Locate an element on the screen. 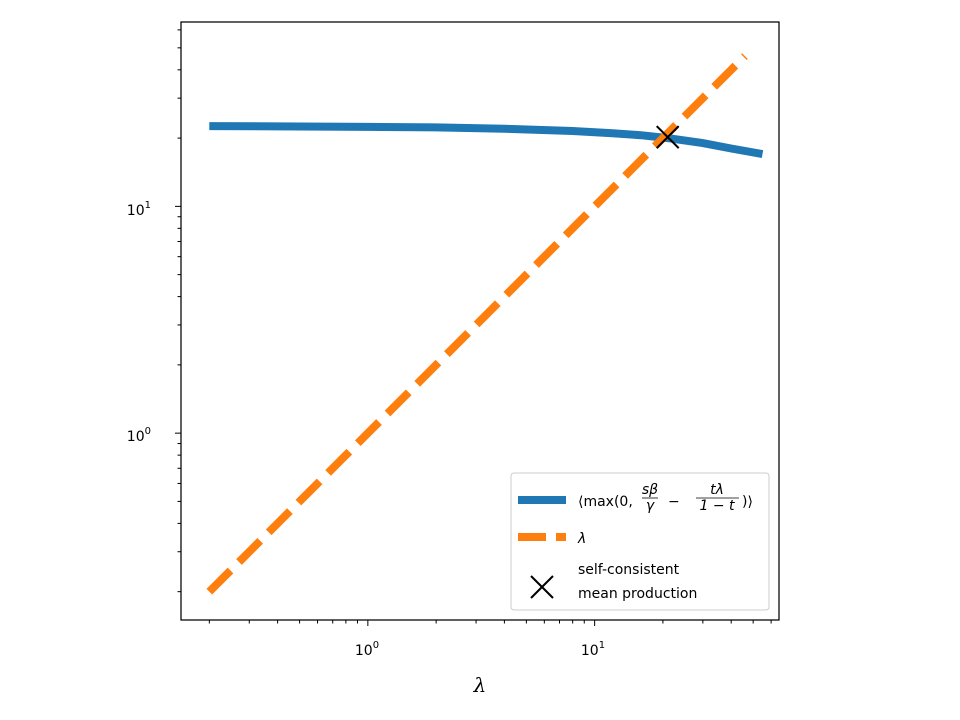 Image resolution: width=960 pixels, height=720 pixels. y-tick-label-10: 10¹ is located at coordinates (139, 209).